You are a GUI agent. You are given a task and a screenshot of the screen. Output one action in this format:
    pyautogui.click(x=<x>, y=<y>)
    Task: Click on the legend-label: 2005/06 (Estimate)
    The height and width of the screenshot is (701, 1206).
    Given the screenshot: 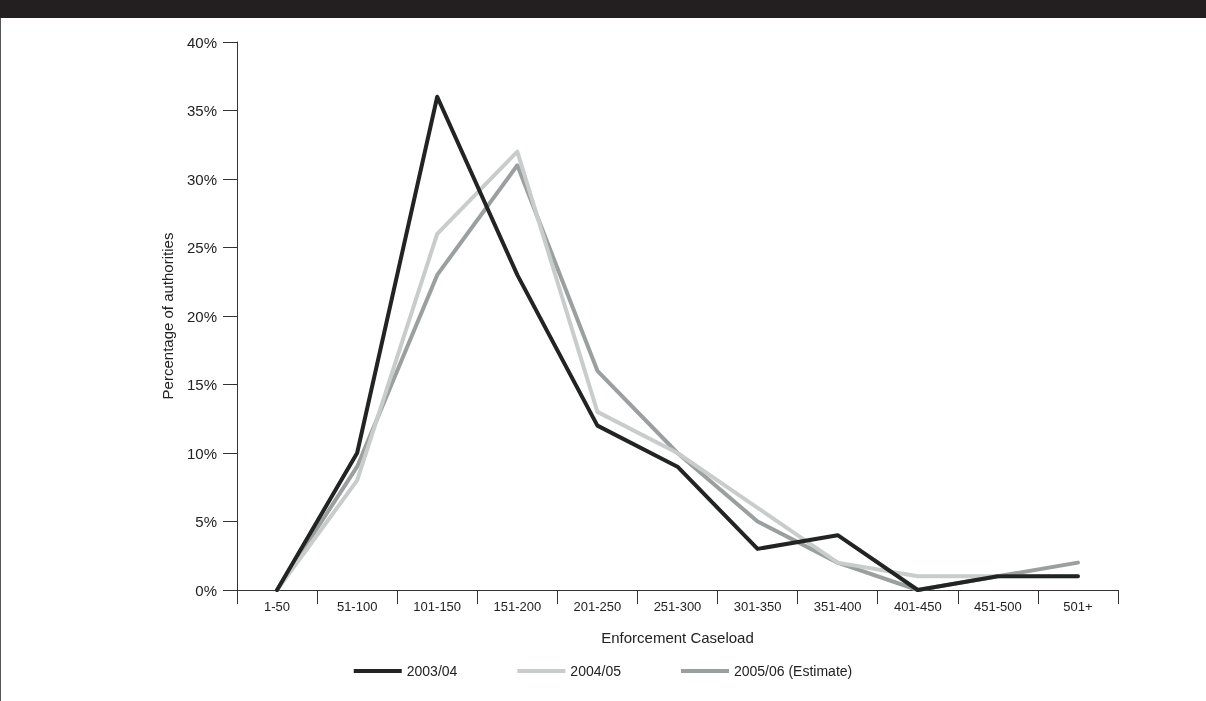 What is the action you would take?
    pyautogui.click(x=793, y=671)
    